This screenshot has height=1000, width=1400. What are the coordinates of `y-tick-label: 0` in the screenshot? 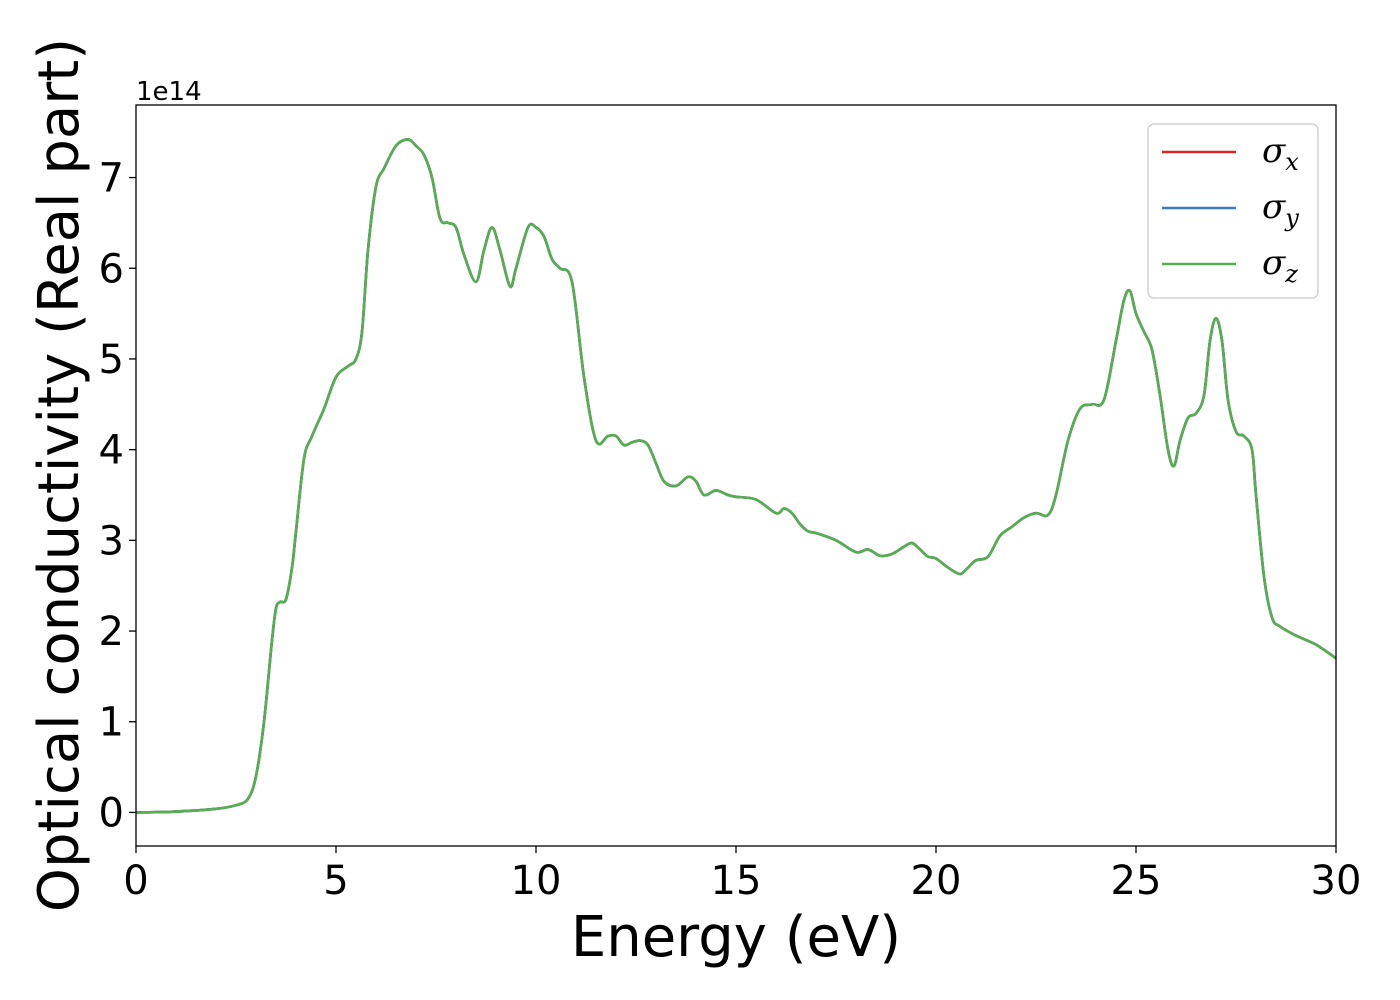 It's located at (111, 813).